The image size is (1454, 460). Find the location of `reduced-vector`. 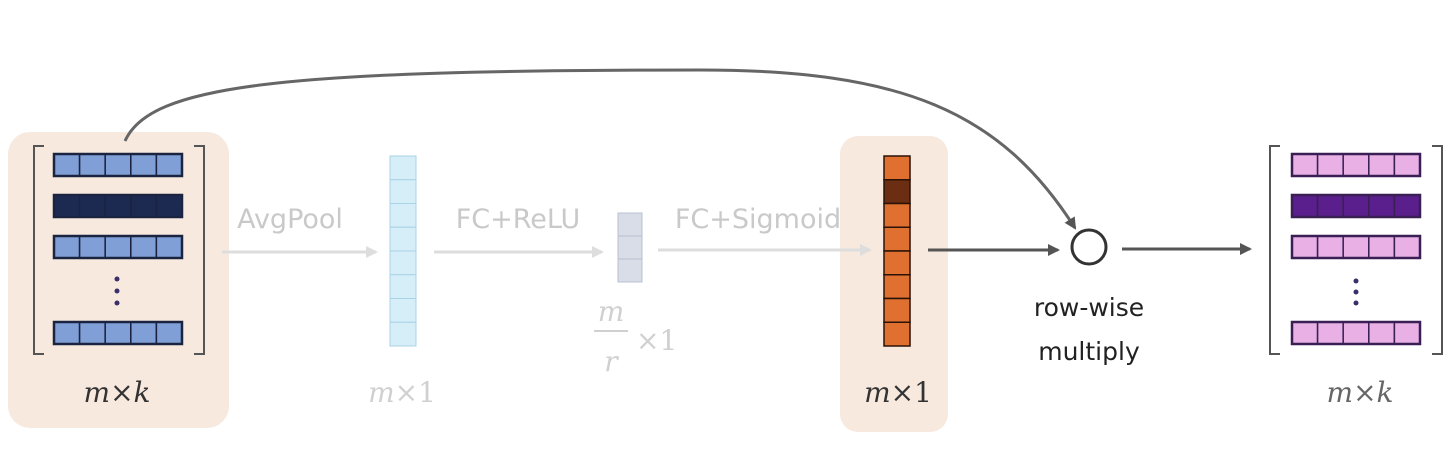

reduced-vector is located at coordinates (630, 247).